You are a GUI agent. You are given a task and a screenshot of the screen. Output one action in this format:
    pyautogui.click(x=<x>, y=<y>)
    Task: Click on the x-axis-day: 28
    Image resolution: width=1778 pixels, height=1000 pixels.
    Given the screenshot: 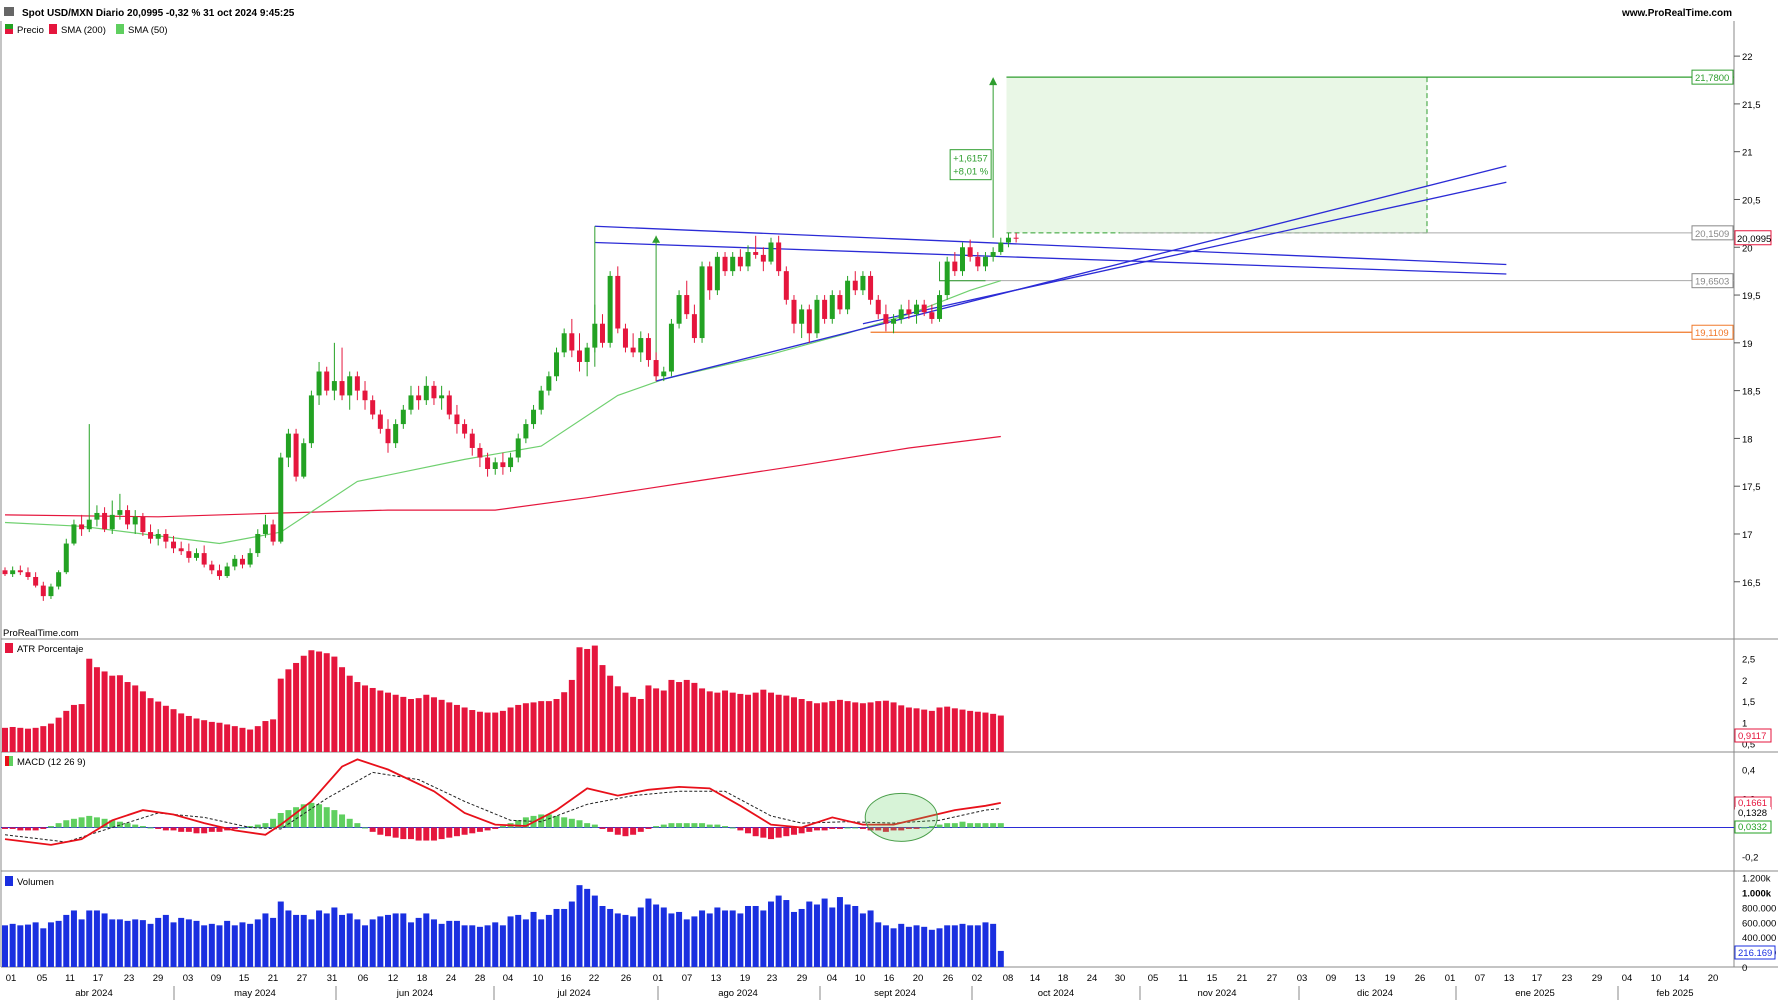 What is the action you would take?
    pyautogui.click(x=480, y=978)
    